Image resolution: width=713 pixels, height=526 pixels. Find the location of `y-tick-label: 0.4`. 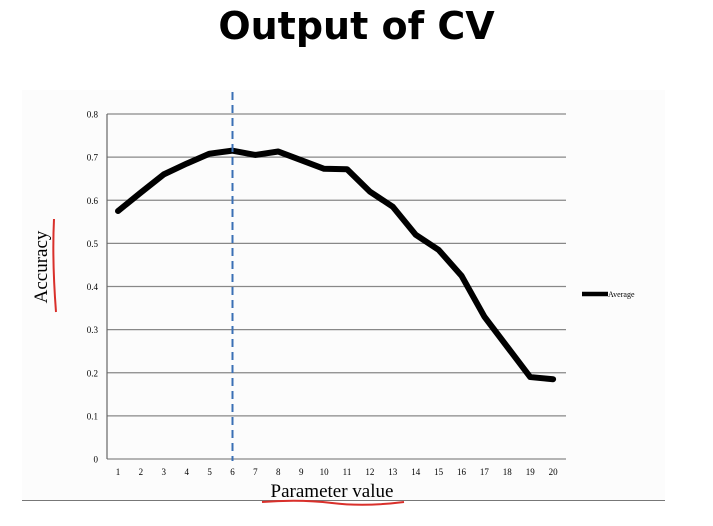

y-tick-label: 0.4 is located at coordinates (93, 287).